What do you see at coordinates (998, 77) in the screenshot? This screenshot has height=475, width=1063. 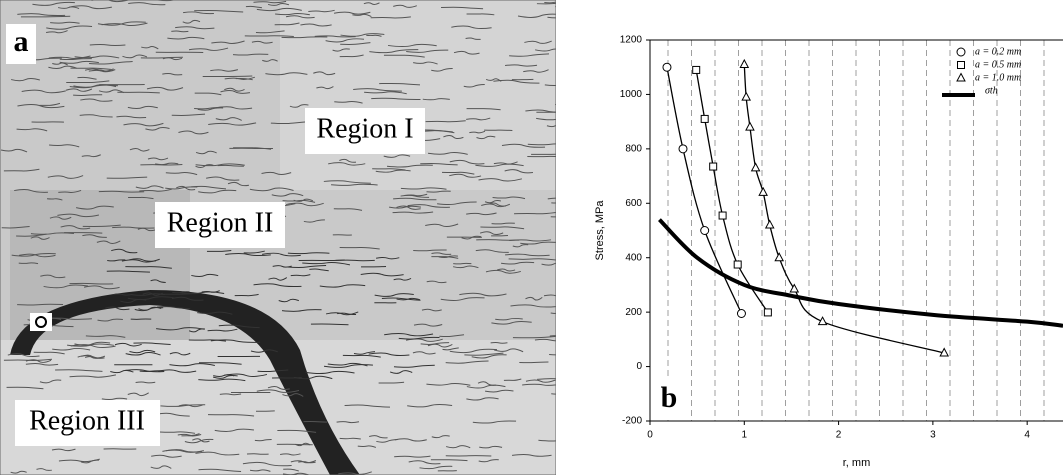 I see `legend-label: a = 1.0 mm` at bounding box center [998, 77].